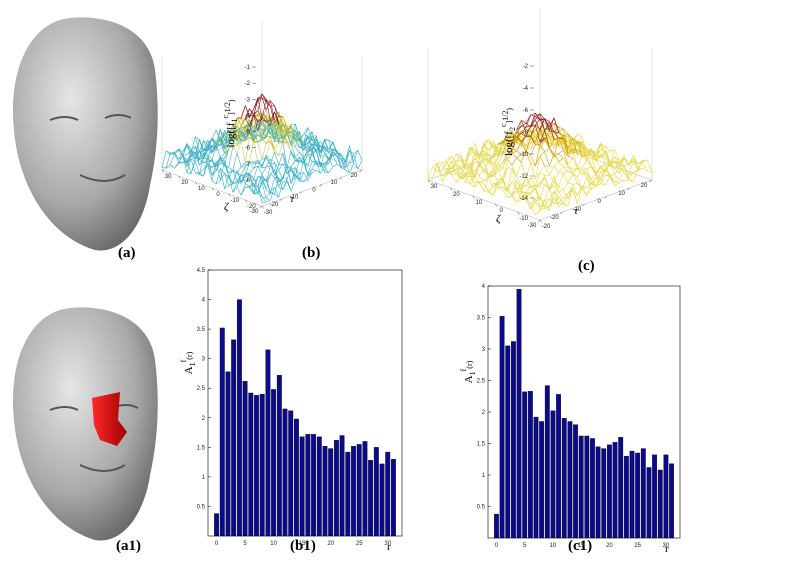  What do you see at coordinates (484, 413) in the screenshot?
I see `y-tick-label: 2` at bounding box center [484, 413].